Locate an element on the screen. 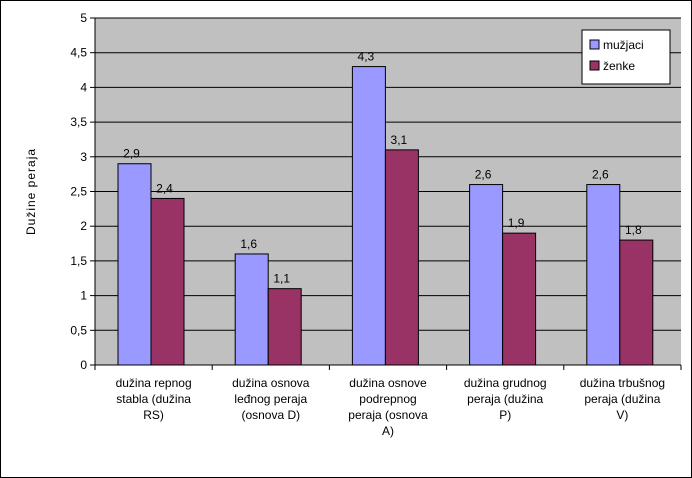 This screenshot has width=692, height=478. data-label: 2,9 is located at coordinates (131, 154).